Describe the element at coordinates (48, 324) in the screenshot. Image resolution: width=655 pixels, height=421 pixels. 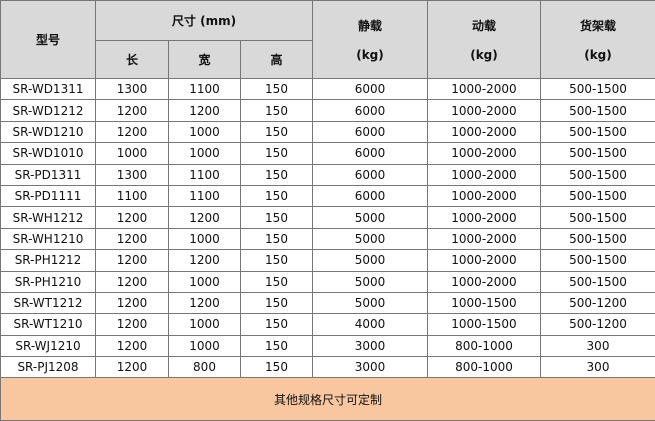
I see `table-cell: SR-WT1210` at that location.